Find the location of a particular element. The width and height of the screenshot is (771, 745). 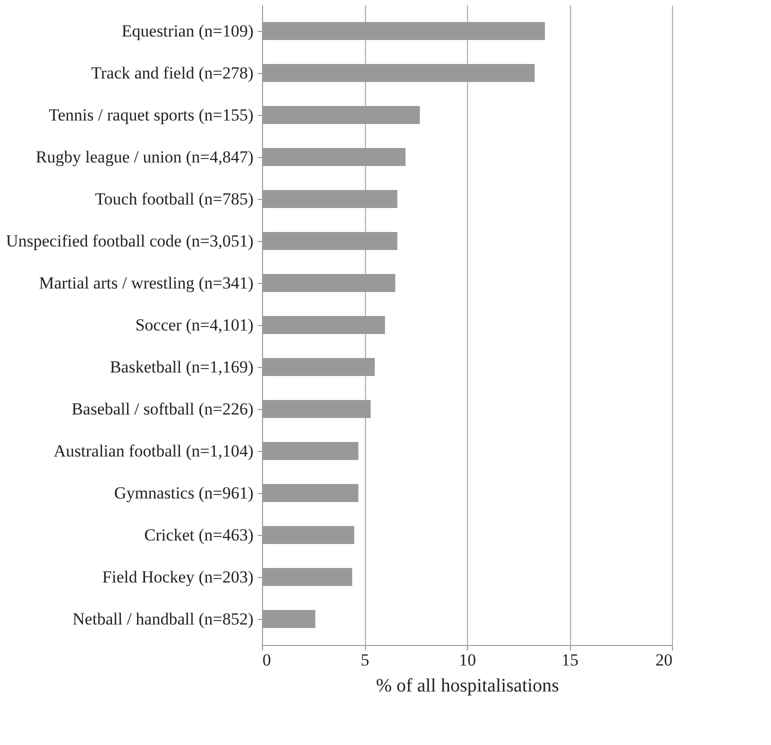

y-tick-label: Netball / handball (n=852) is located at coordinates (163, 619).